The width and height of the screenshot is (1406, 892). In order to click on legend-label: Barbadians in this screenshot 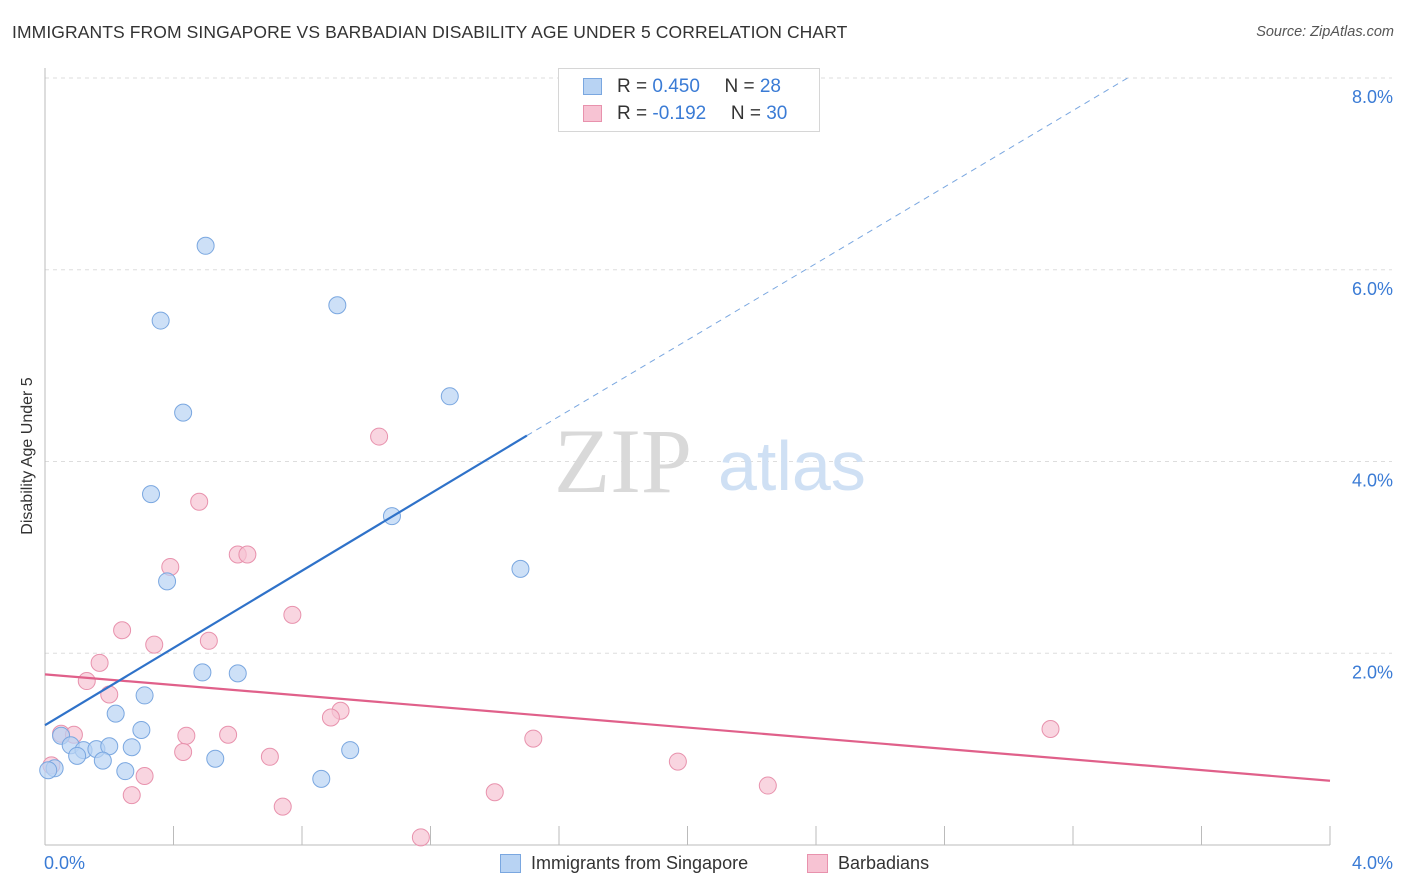, I will do `click(884, 863)`.